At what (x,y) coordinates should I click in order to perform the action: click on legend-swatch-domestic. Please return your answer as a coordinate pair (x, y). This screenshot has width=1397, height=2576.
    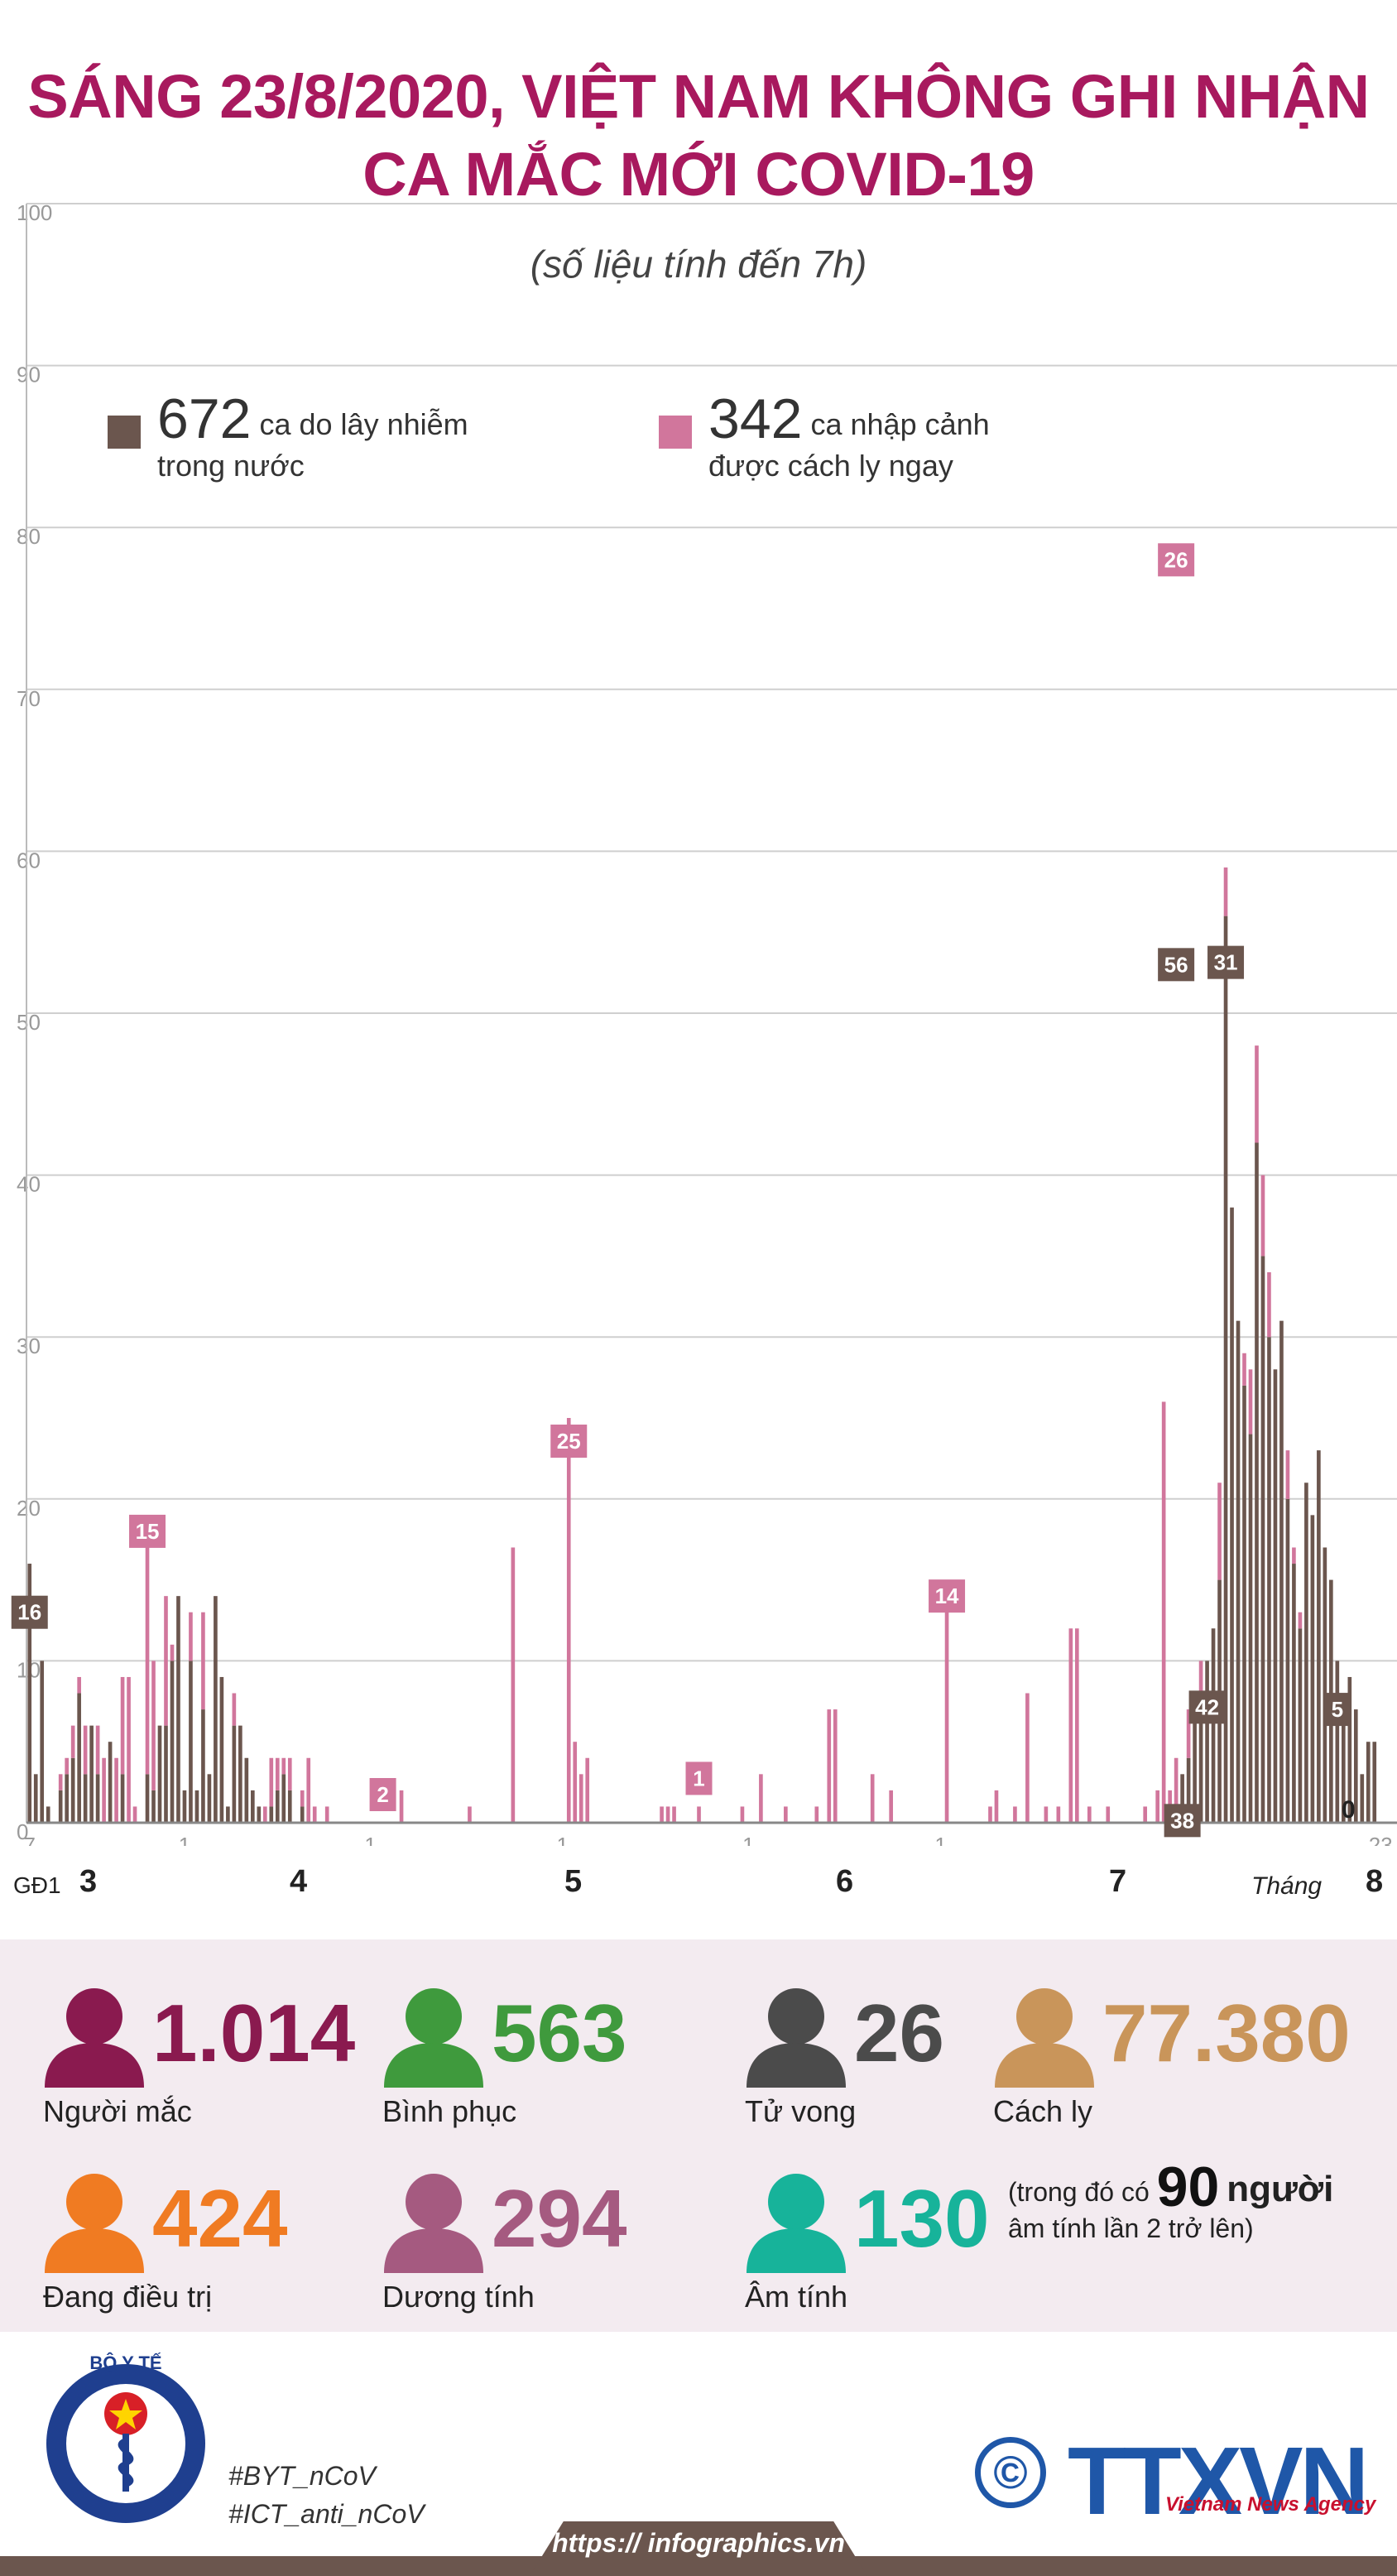
    Looking at the image, I should click on (124, 432).